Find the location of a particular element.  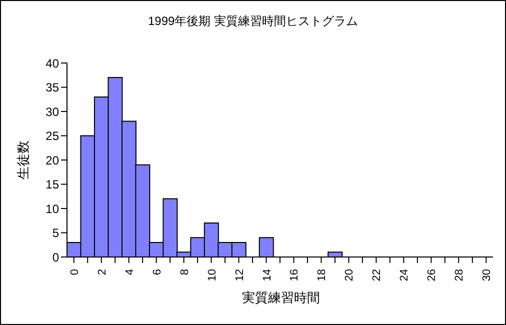

x-tick-label: 16 is located at coordinates (294, 275).